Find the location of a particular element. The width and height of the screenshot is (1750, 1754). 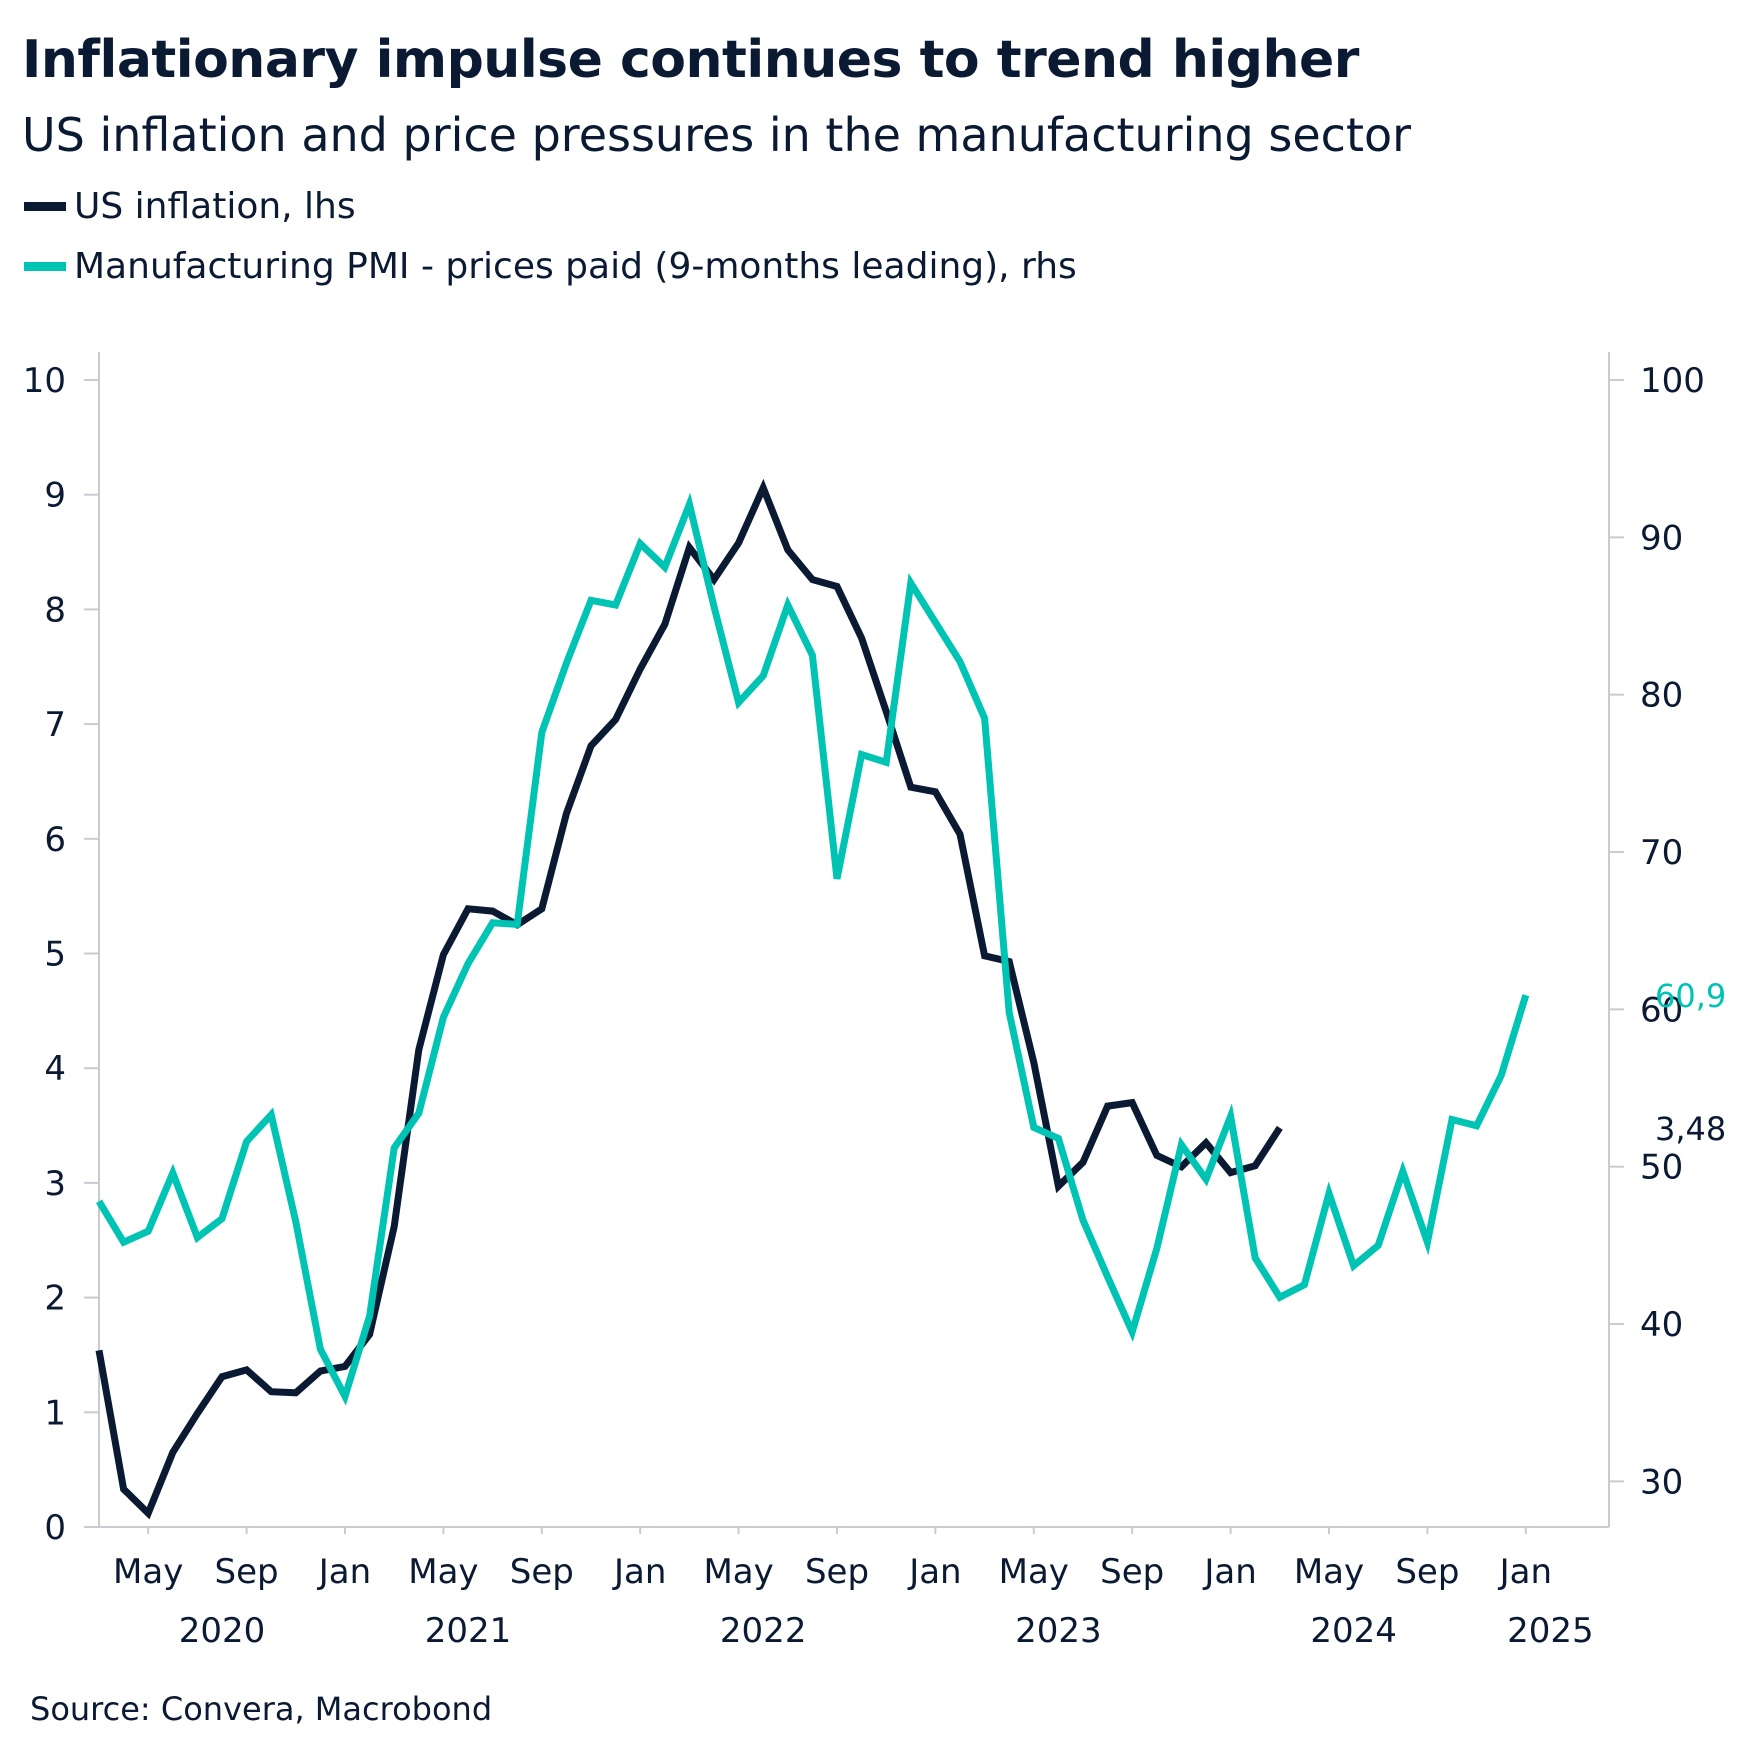

left-axis-tick-label: 5 is located at coordinates (55, 955).